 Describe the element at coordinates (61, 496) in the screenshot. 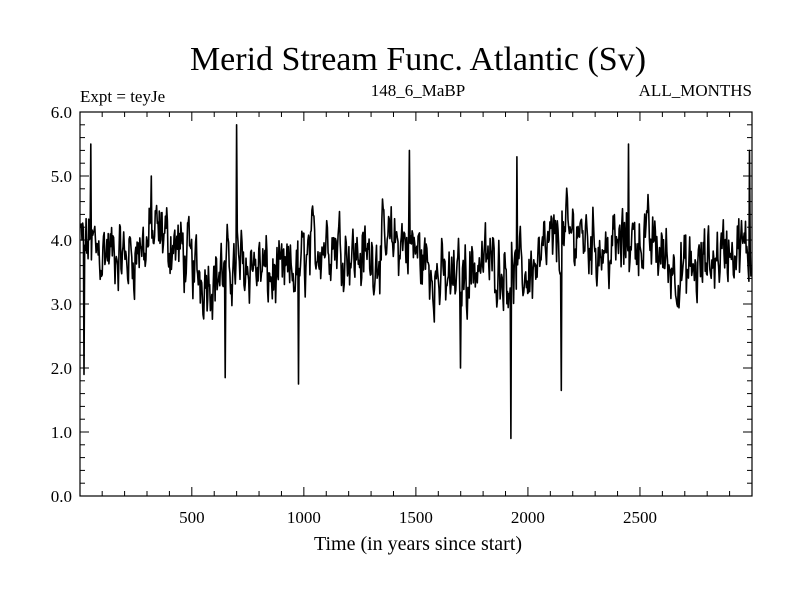

I see `y-tick-label: 0.0` at that location.